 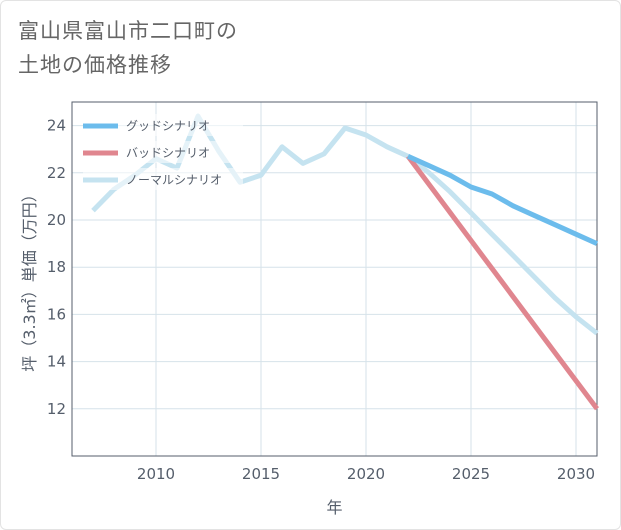 I want to click on y-axis-title: 坪（3.3㎡）単価（万円）, so click(x=29, y=278).